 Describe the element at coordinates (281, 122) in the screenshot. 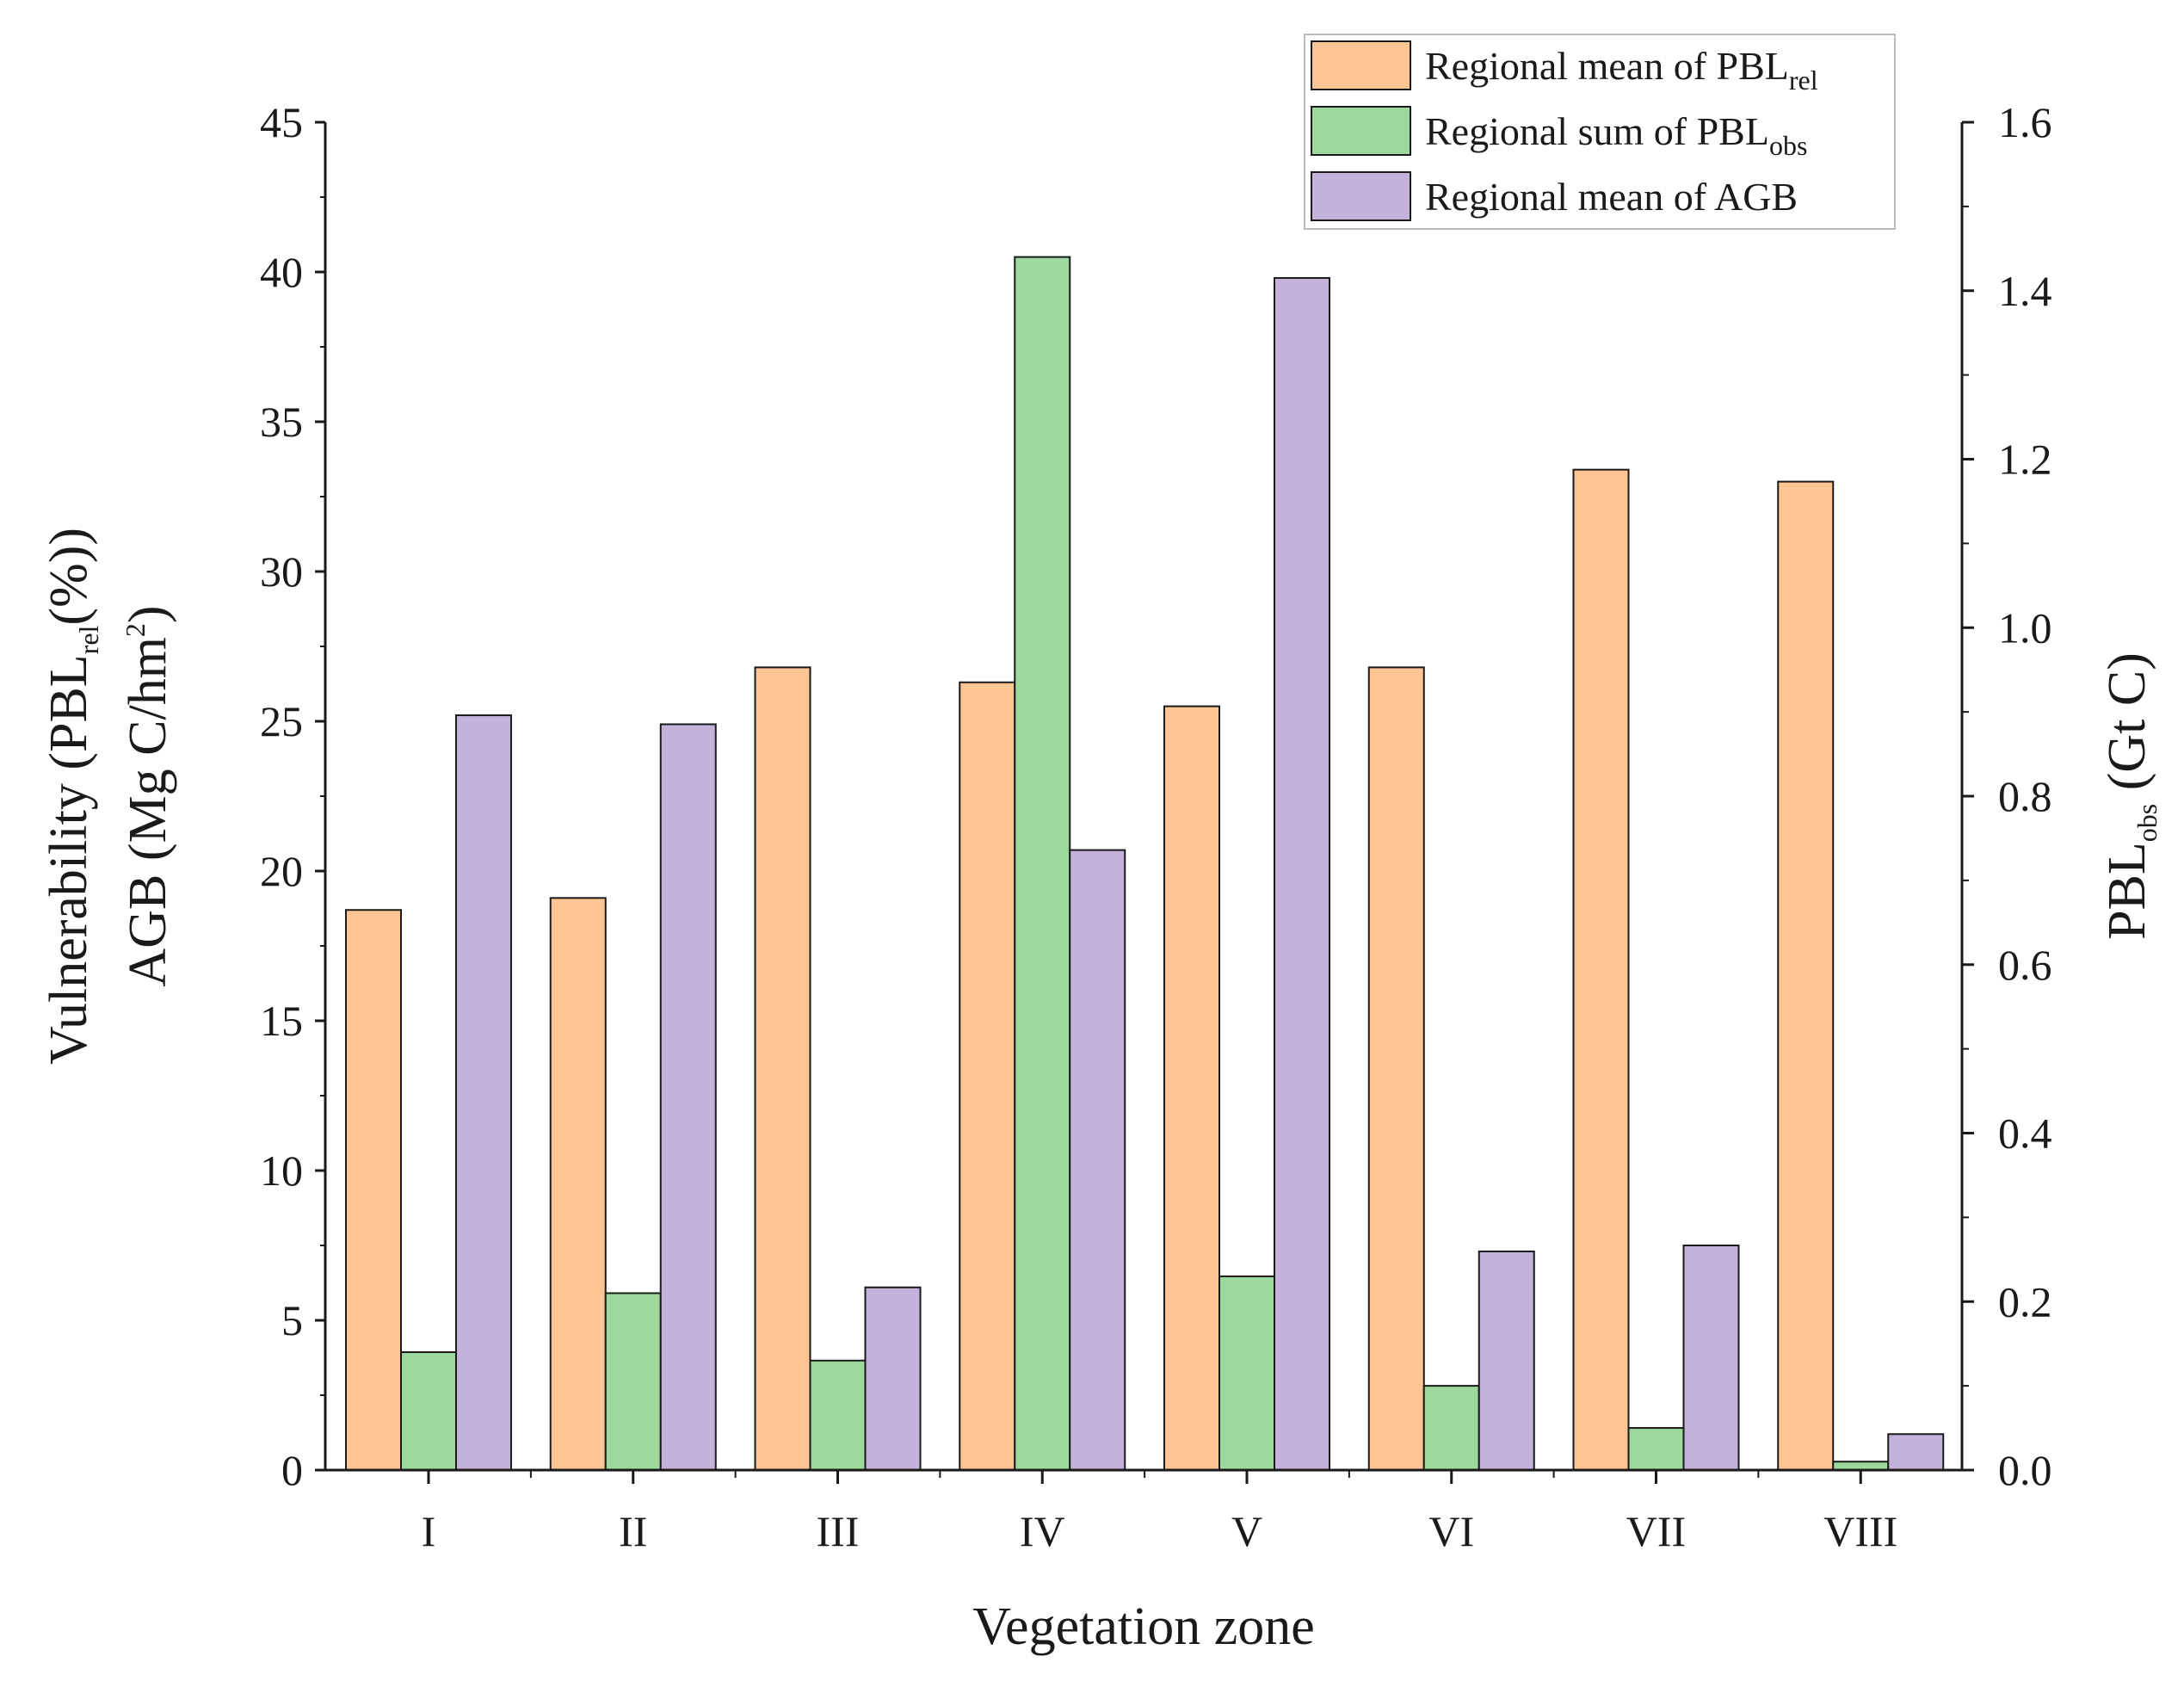

I see `left-tick-label: 45` at that location.